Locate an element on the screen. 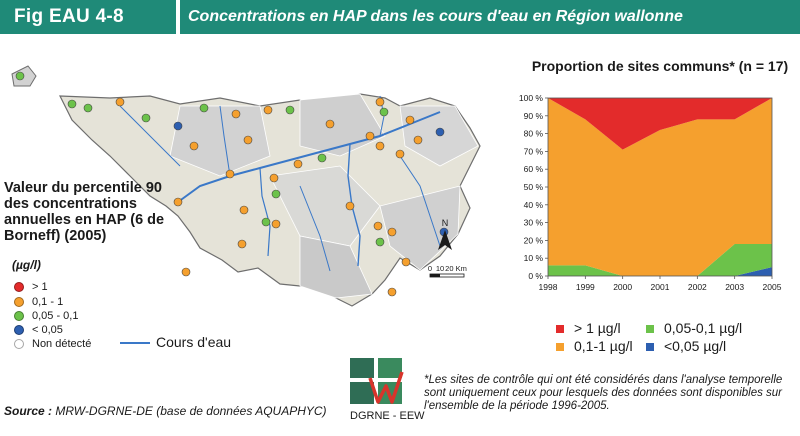 Image resolution: width=800 pixels, height=436 pixels. main-river is located at coordinates (309, 157).